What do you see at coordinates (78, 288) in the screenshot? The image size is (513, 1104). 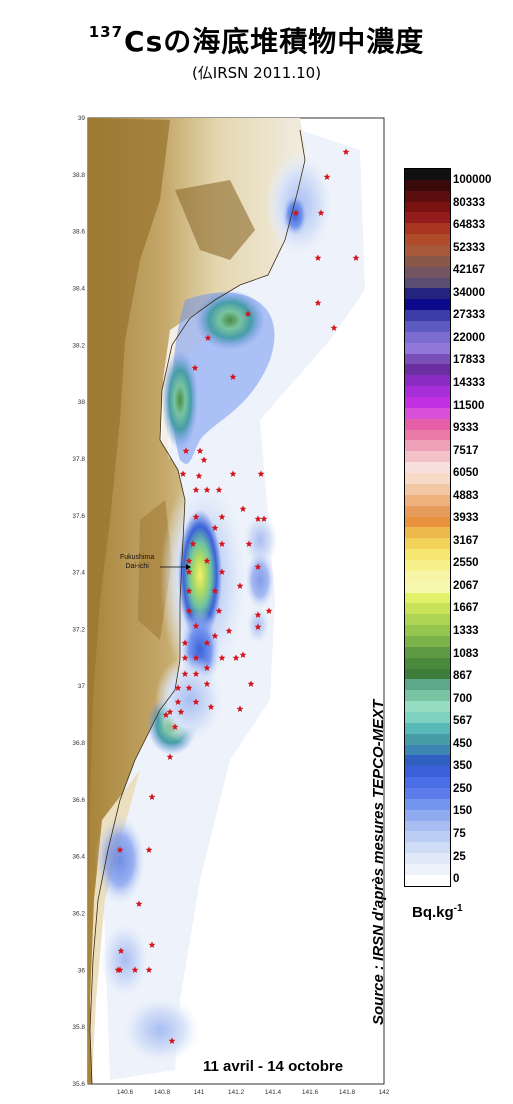 I see `latitude-tick-label: 38.4` at bounding box center [78, 288].